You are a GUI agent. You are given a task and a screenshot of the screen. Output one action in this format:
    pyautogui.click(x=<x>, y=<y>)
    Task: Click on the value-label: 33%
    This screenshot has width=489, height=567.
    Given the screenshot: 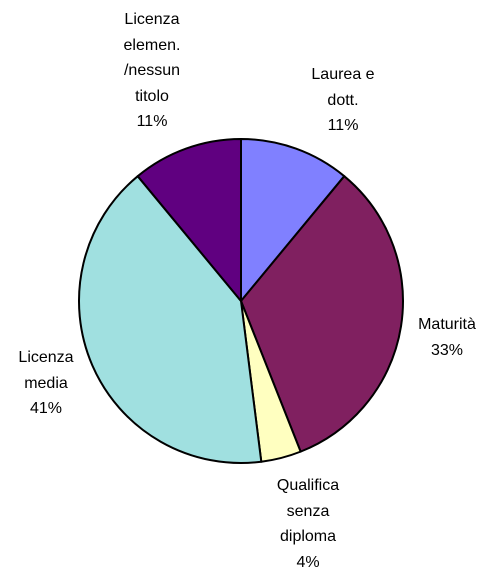 What is the action you would take?
    pyautogui.click(x=447, y=350)
    